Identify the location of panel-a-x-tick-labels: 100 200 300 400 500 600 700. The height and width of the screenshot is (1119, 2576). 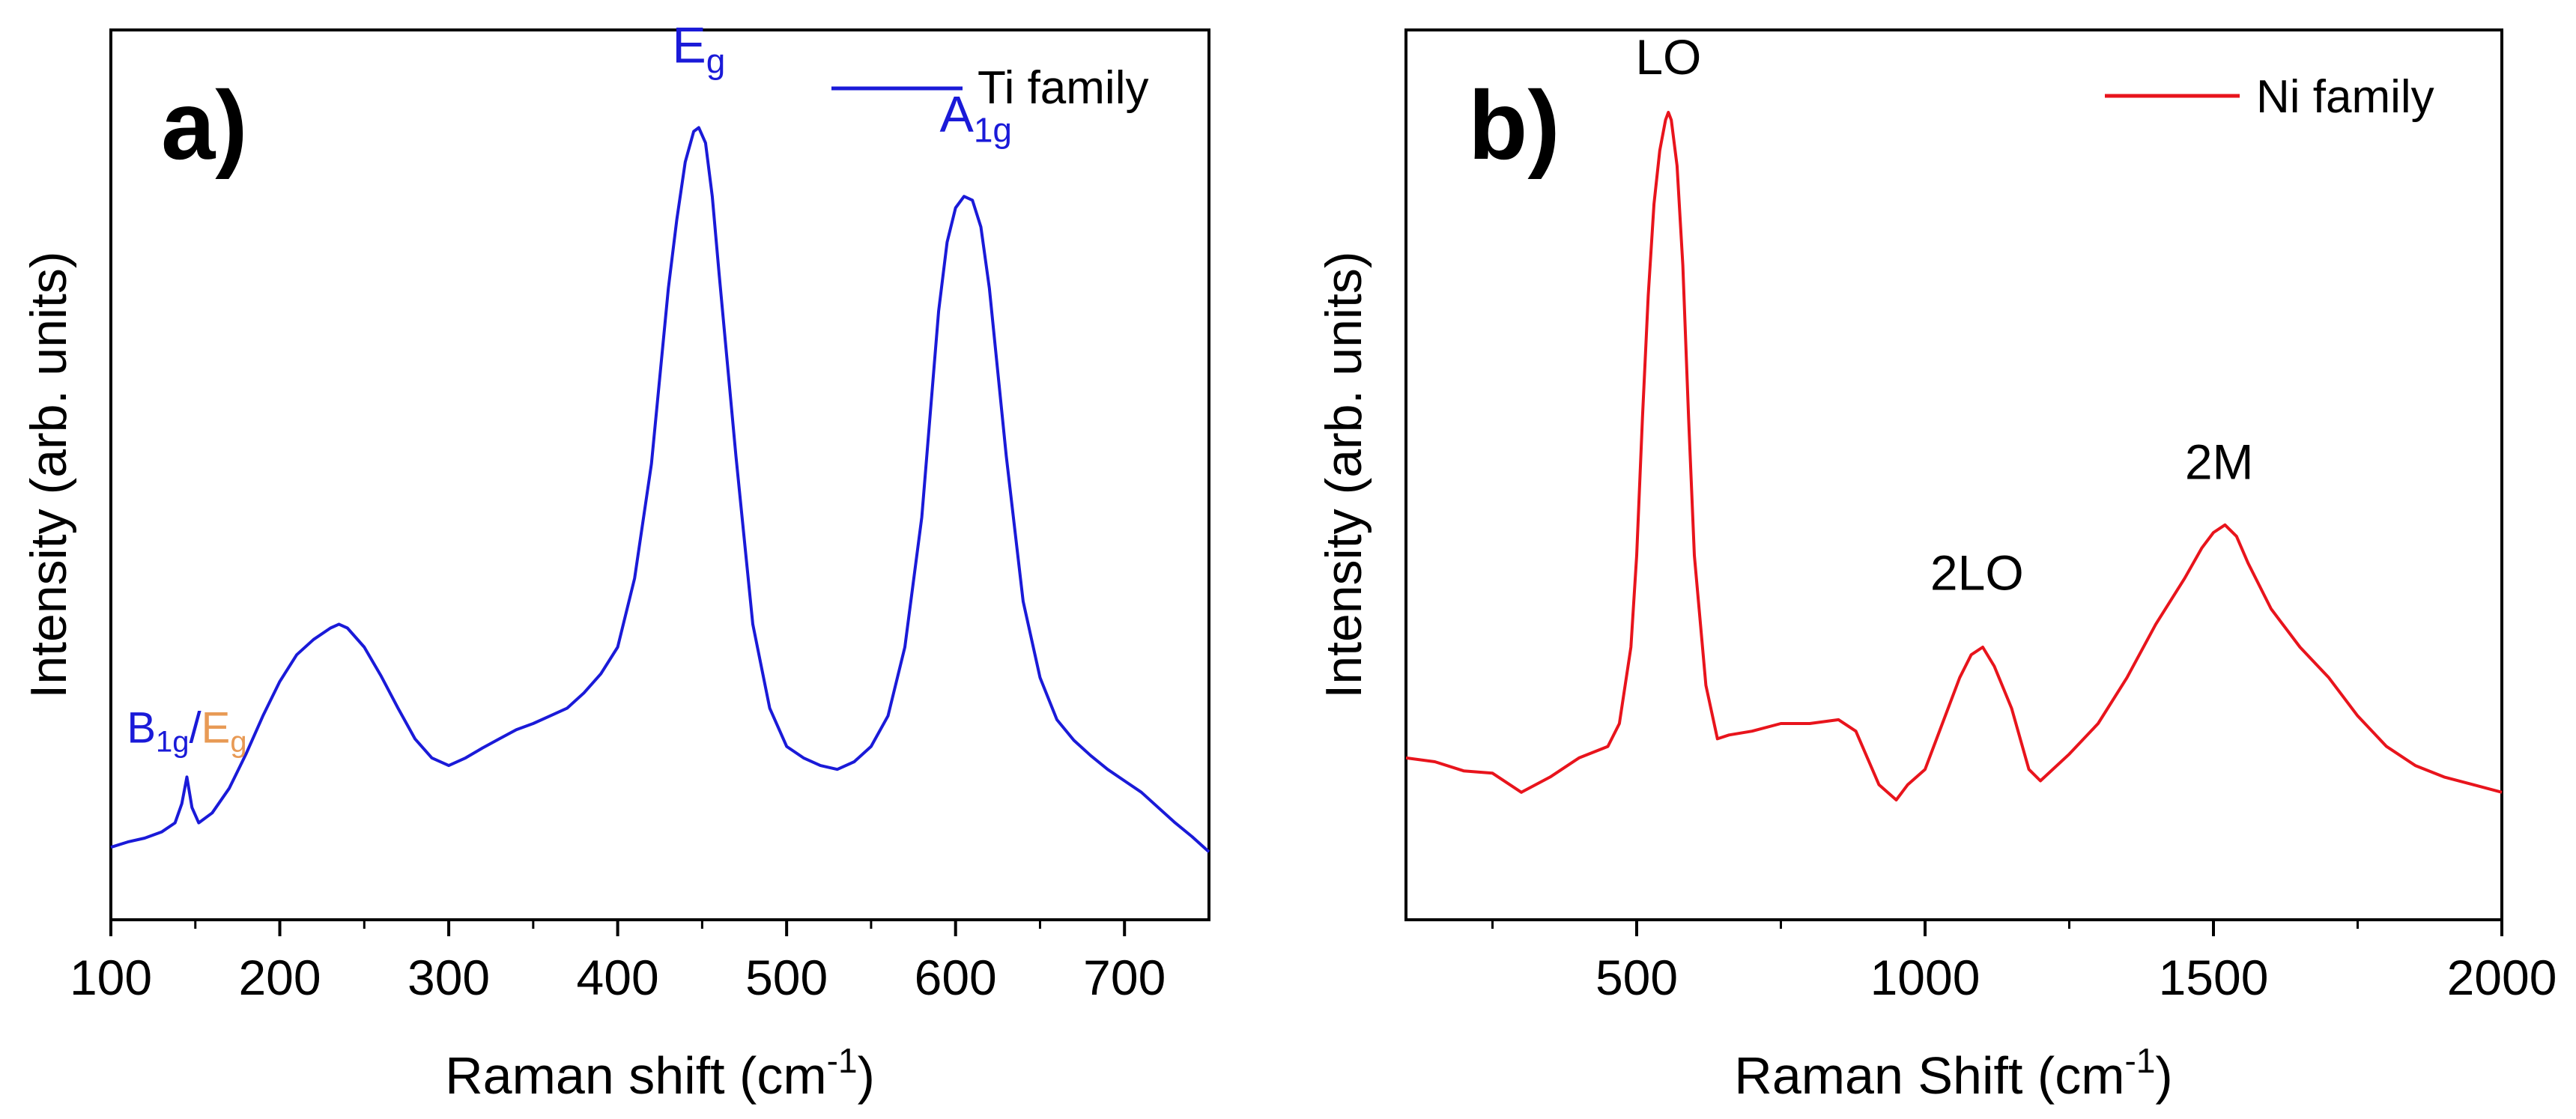
(618, 977).